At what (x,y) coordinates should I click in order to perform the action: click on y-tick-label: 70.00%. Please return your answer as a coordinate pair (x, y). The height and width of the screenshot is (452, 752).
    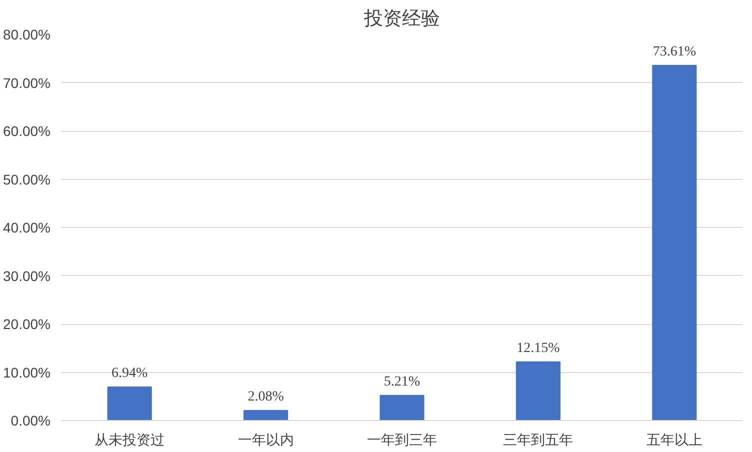
    Looking at the image, I should click on (26, 82).